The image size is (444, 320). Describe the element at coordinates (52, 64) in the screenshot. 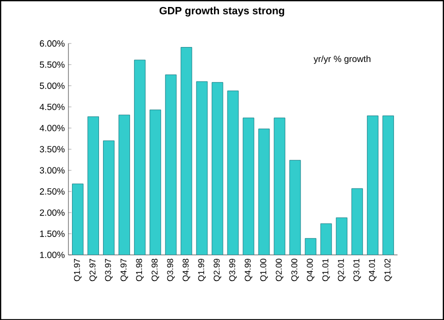

I see `y-tick-label: 5.50%` at that location.